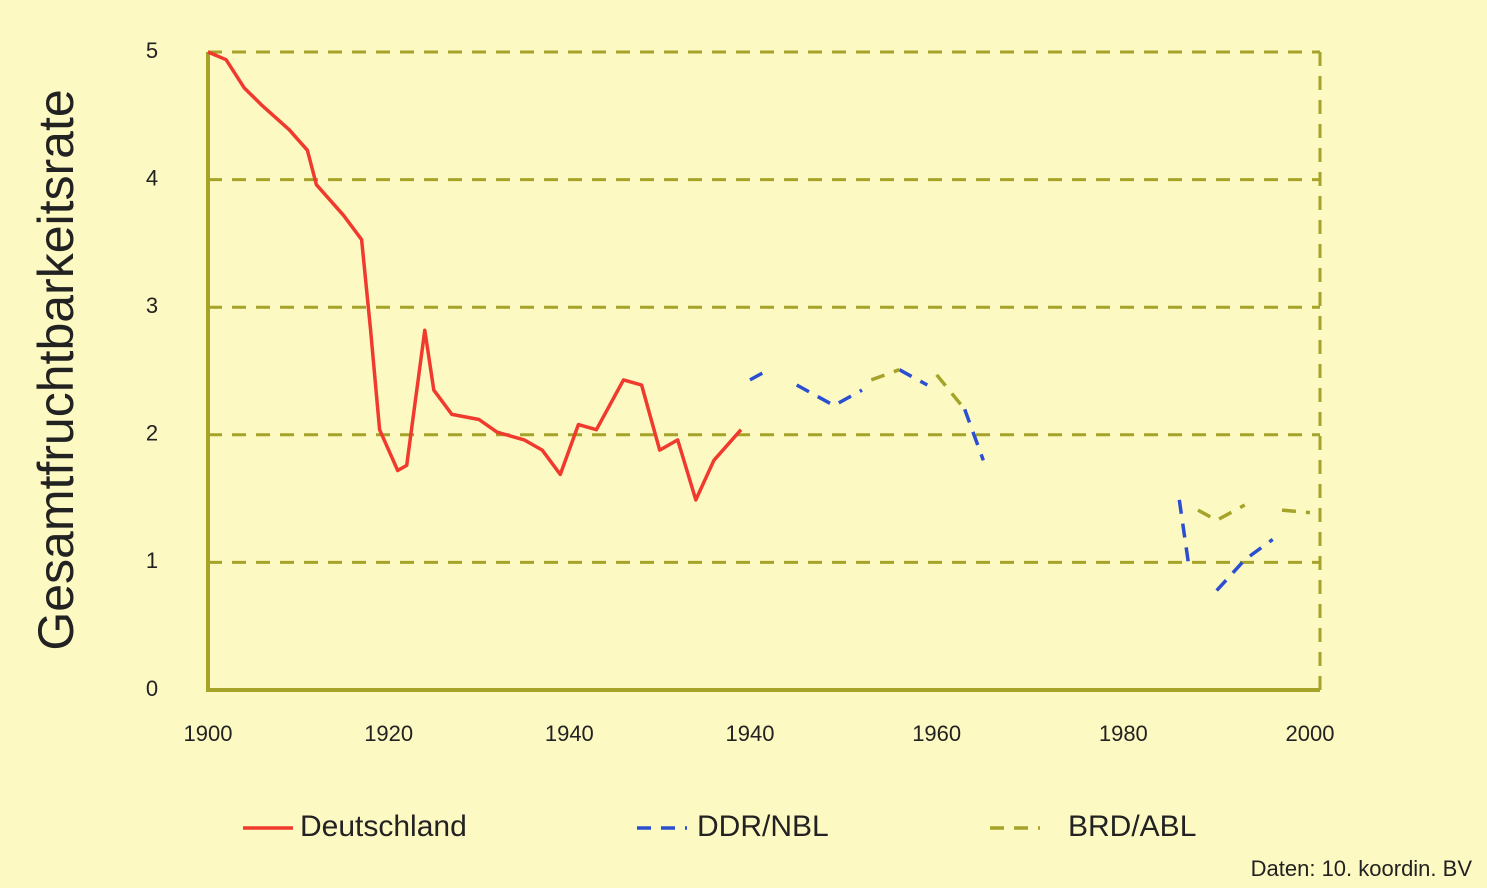  What do you see at coordinates (152, 560) in the screenshot?
I see `y-tick-label: 1` at bounding box center [152, 560].